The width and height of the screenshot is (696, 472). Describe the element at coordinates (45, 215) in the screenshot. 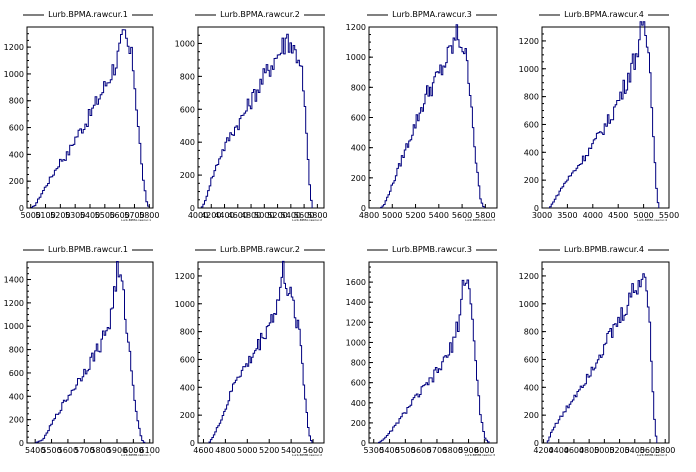

I see `x-tick-label: 5100` at that location.